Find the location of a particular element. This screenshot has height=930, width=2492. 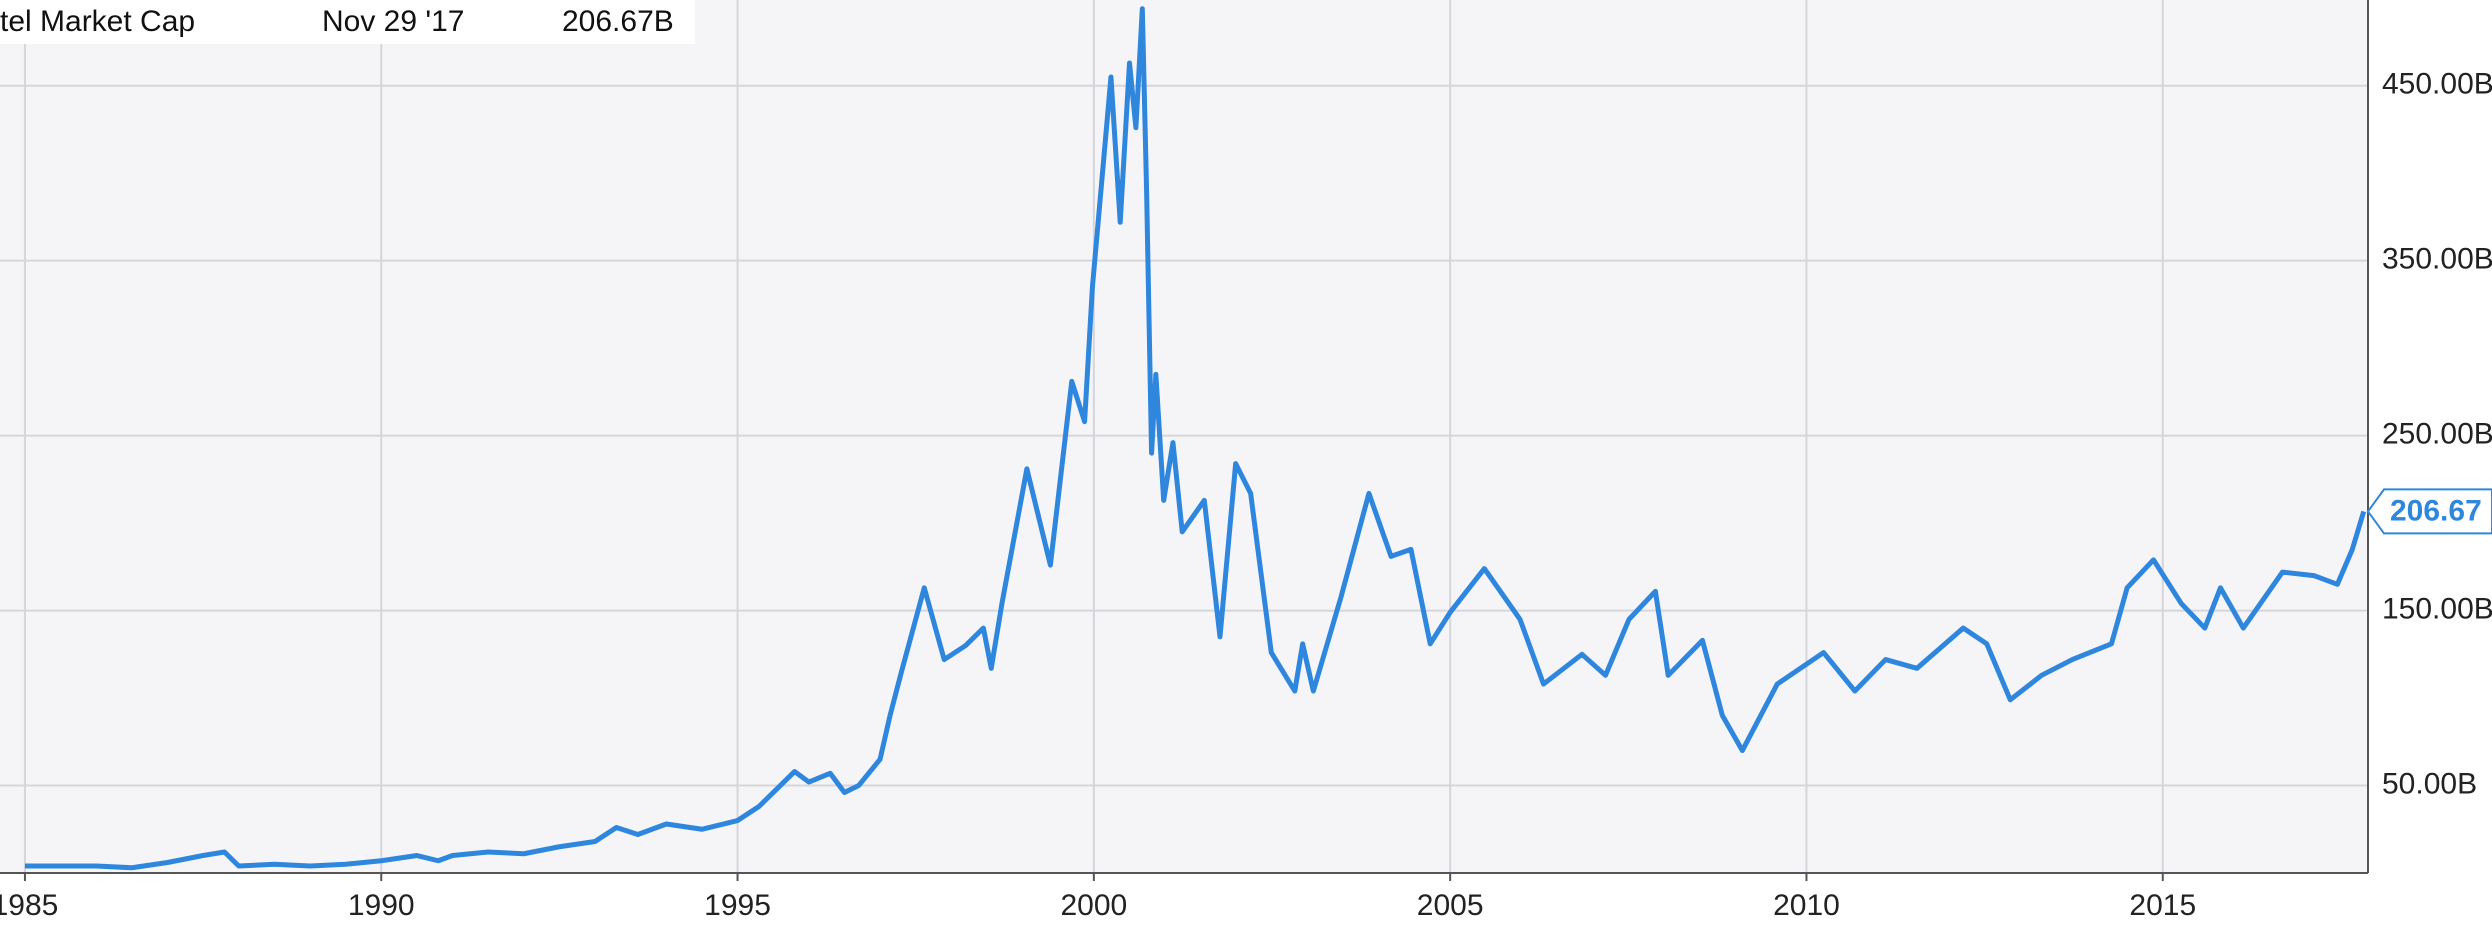

y-tick-label: 450.00B is located at coordinates (2437, 84).